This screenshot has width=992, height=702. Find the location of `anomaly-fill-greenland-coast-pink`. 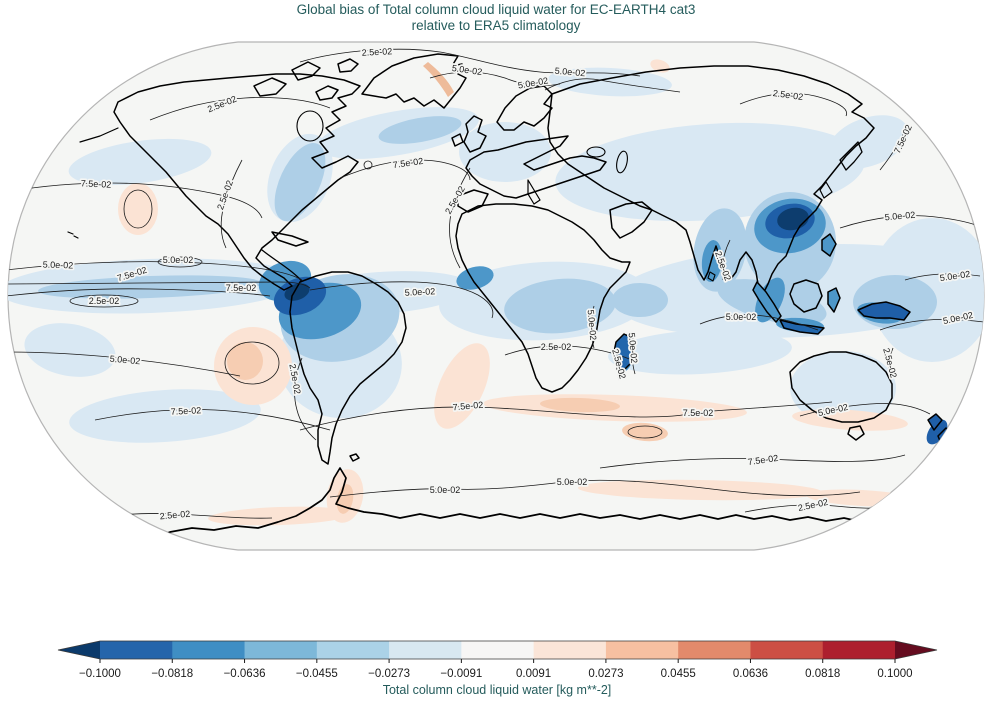

anomaly-fill-greenland-coast-pink is located at coordinates (438, 79).